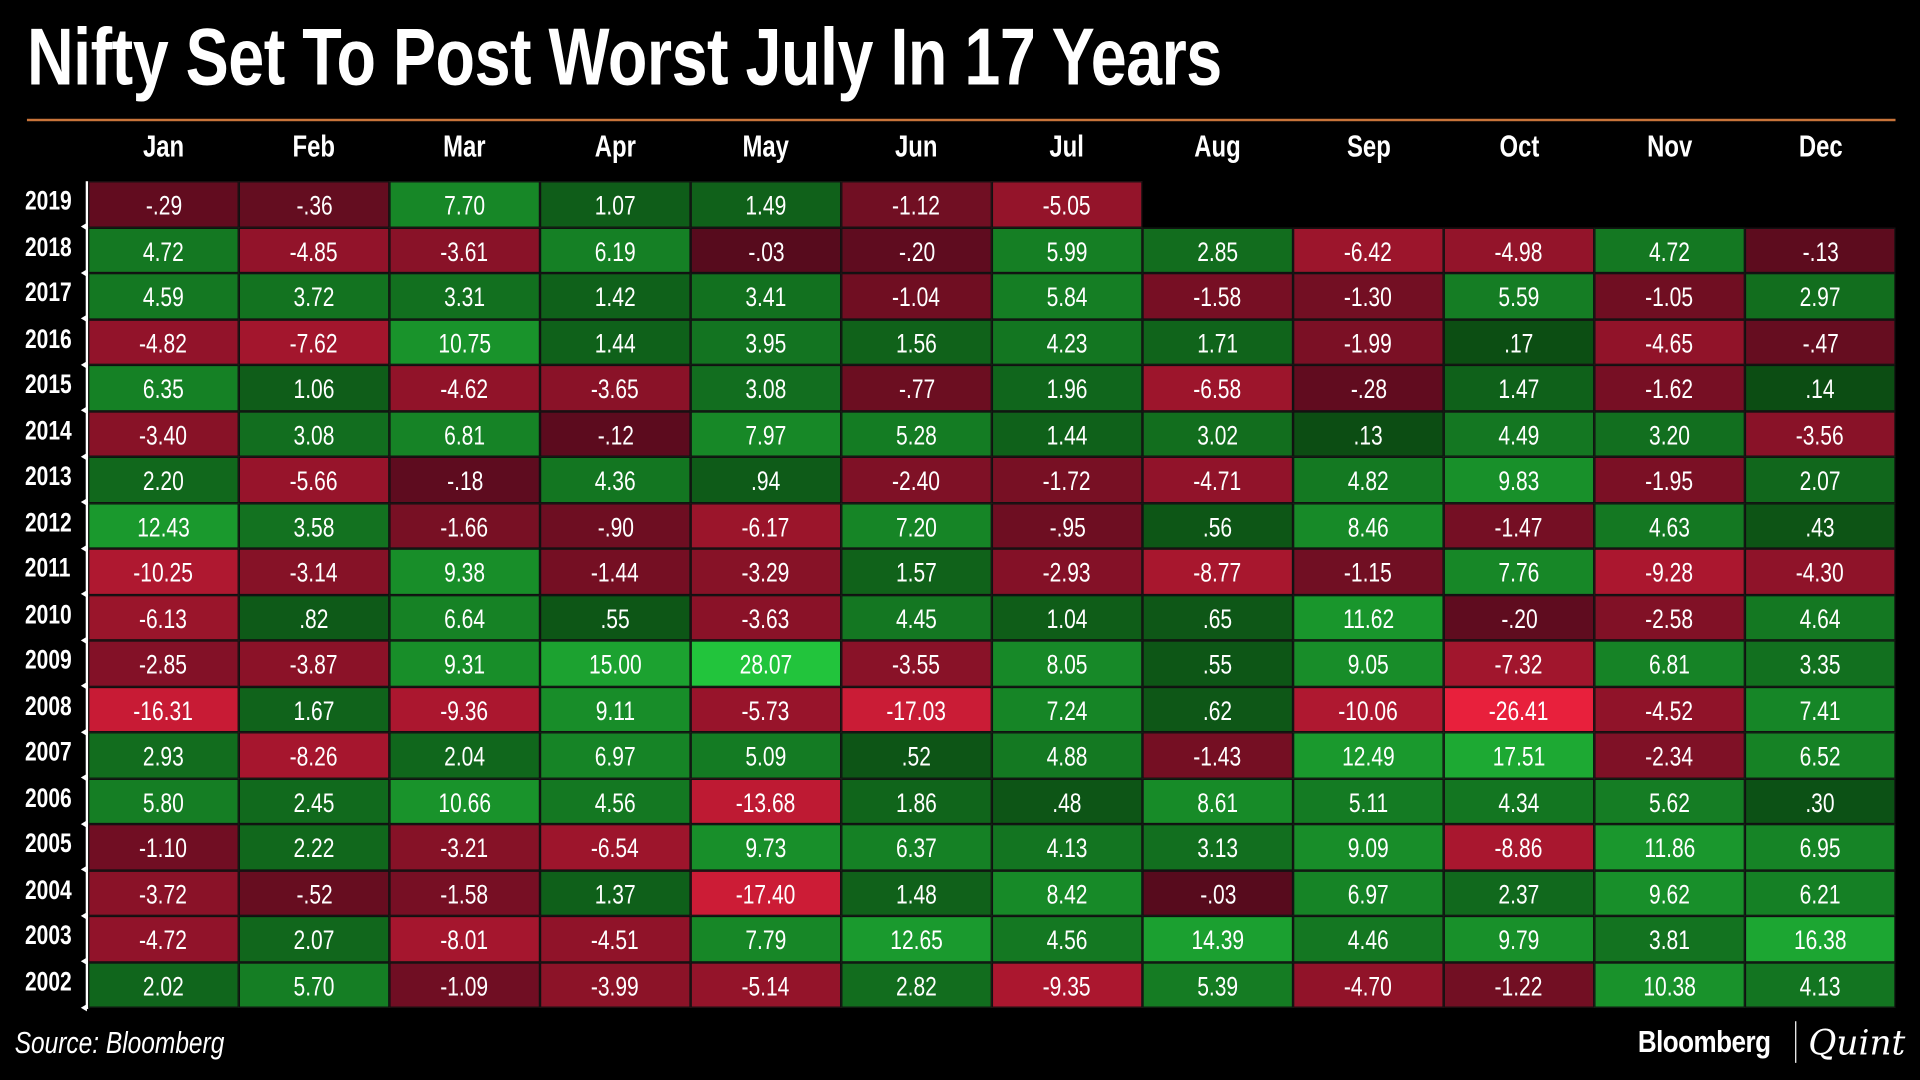 The height and width of the screenshot is (1080, 1920). I want to click on heatmap-cell: -13.68, so click(766, 801).